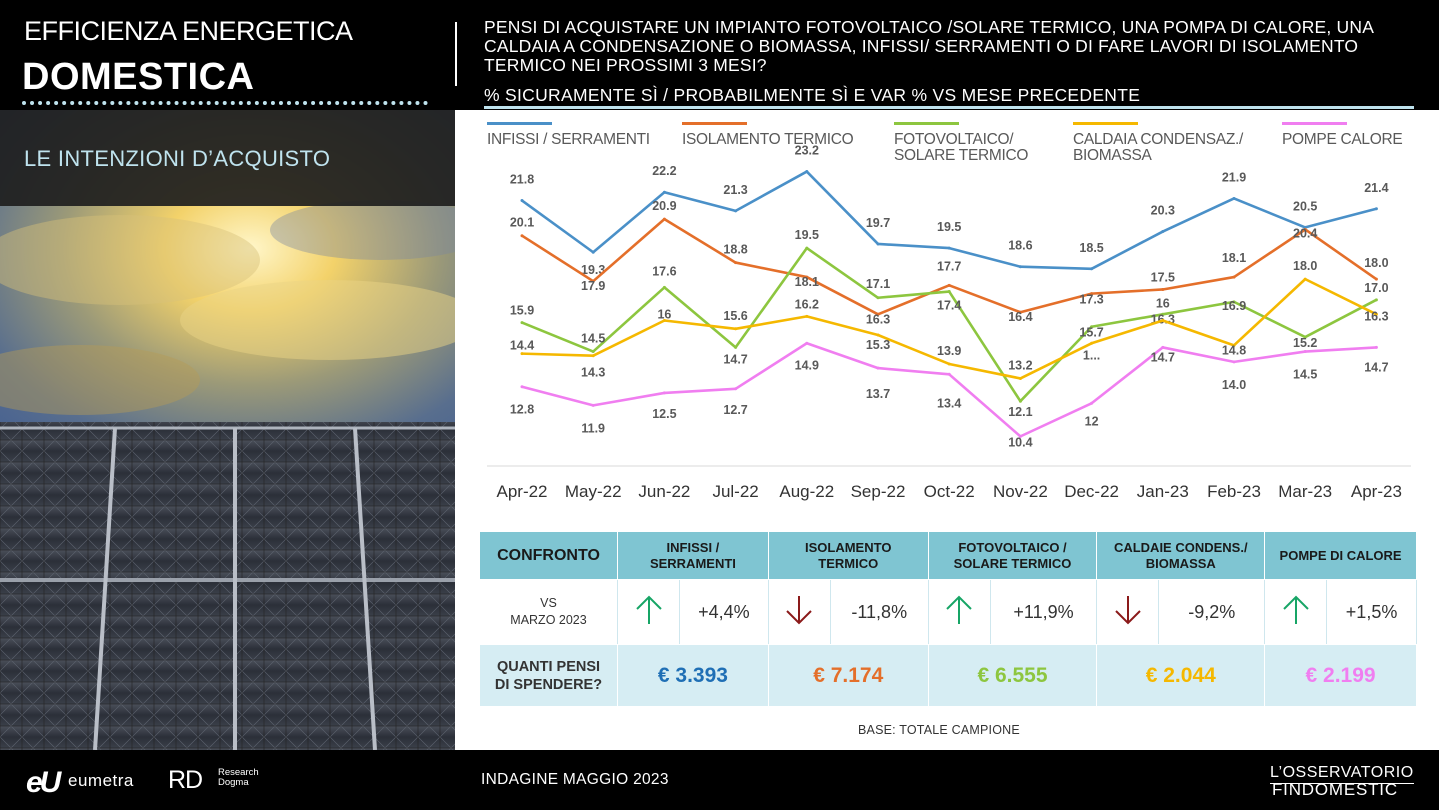  I want to click on legend-line-infissi, so click(519, 123).